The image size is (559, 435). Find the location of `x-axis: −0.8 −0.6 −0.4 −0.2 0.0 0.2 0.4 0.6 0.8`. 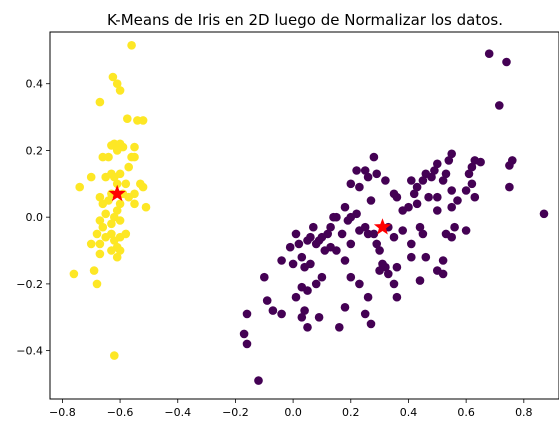

x-axis: −0.8 −0.6 −0.4 −0.2 0.0 0.2 0.4 0.6 0.8 is located at coordinates (291, 409).